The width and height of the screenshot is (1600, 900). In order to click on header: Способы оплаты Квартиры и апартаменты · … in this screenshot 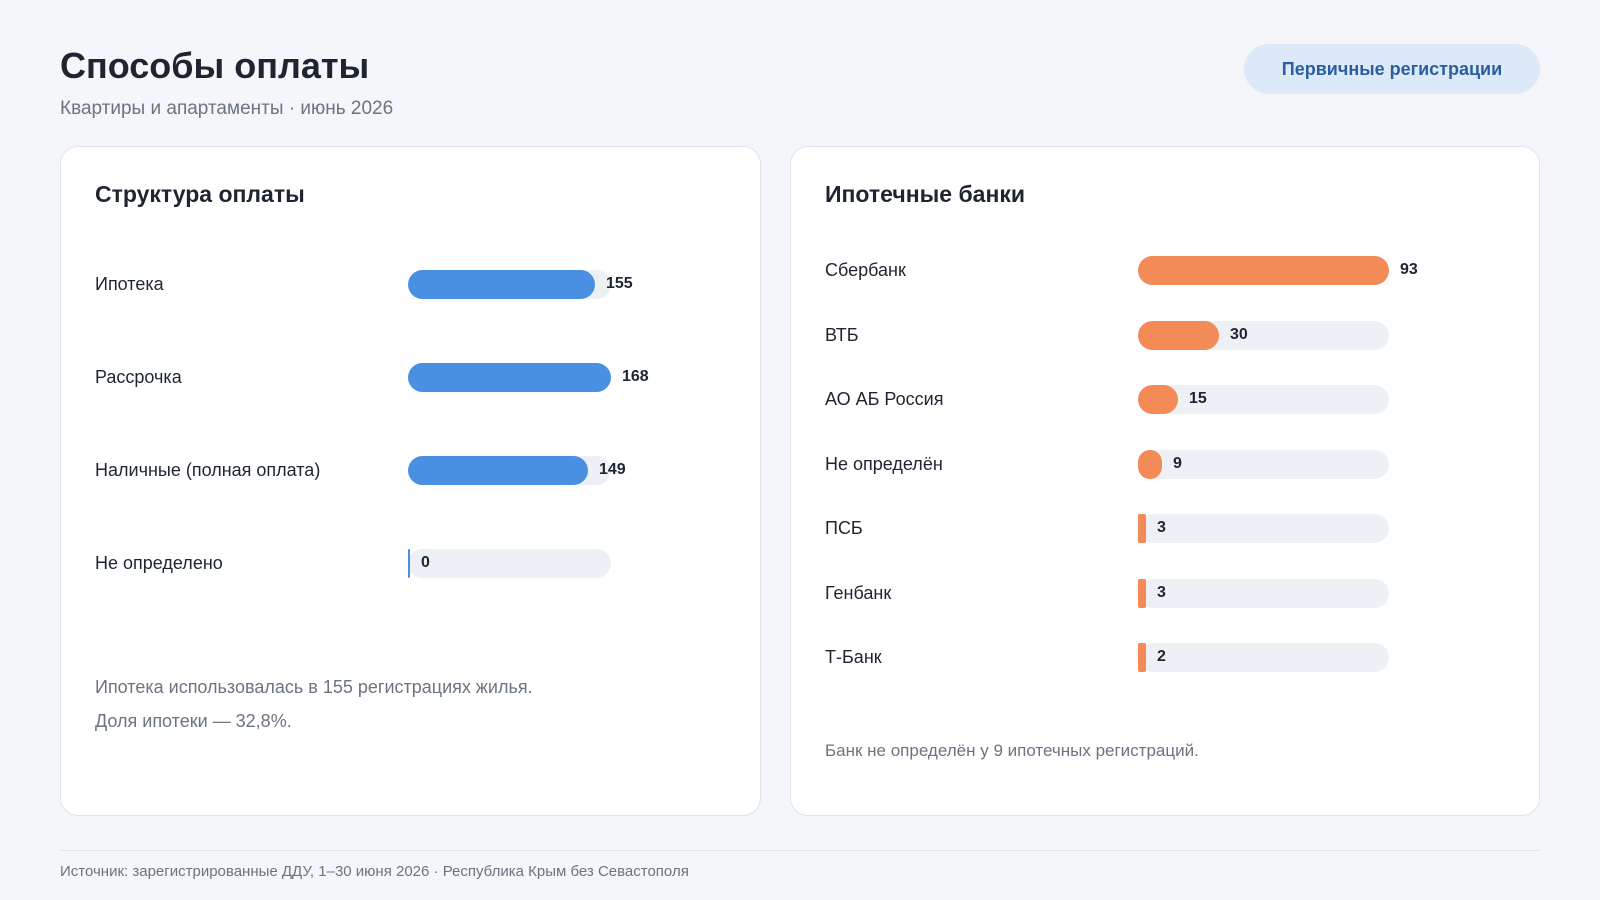, I will do `click(800, 84)`.